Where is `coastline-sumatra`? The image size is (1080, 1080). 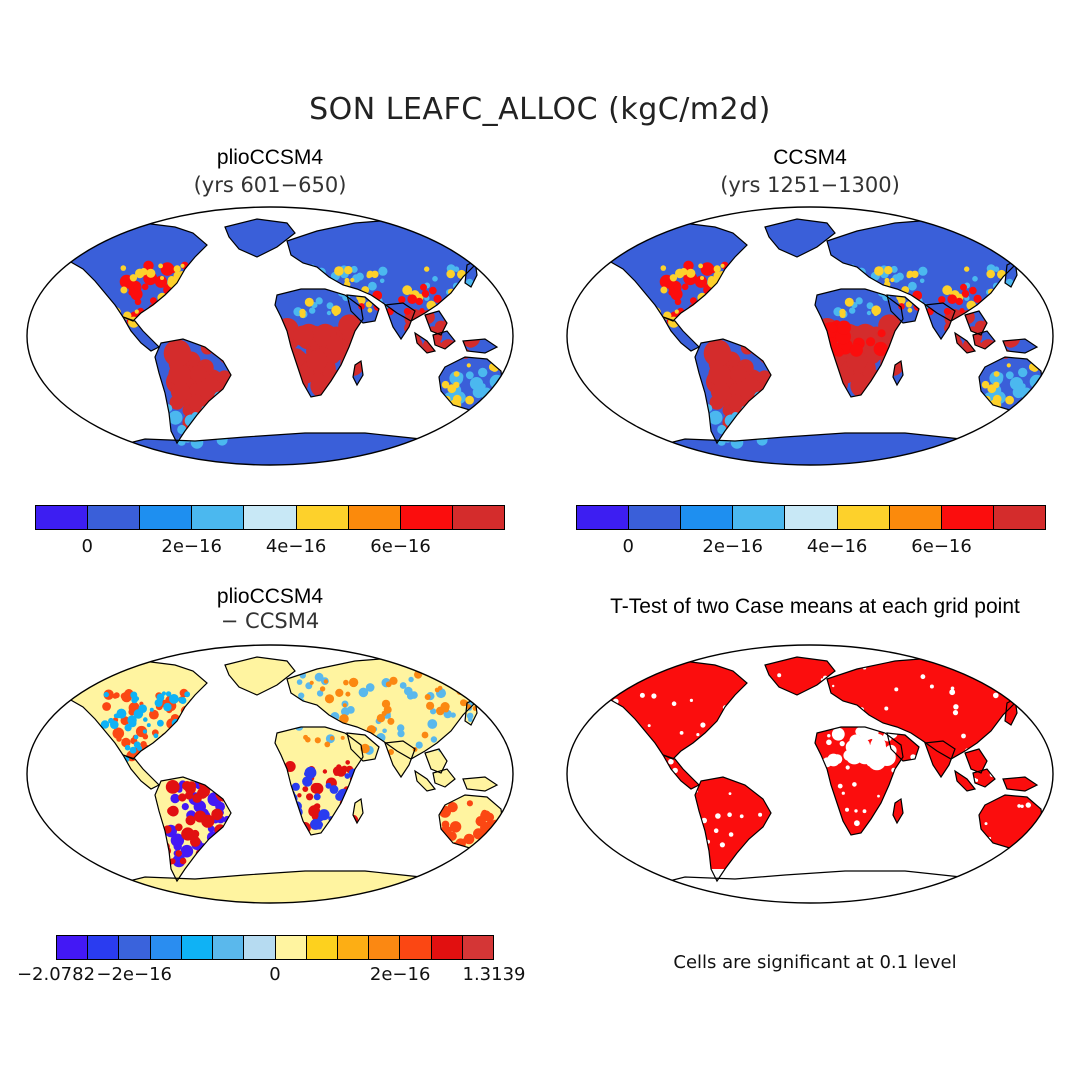 coastline-sumatra is located at coordinates (425, 780).